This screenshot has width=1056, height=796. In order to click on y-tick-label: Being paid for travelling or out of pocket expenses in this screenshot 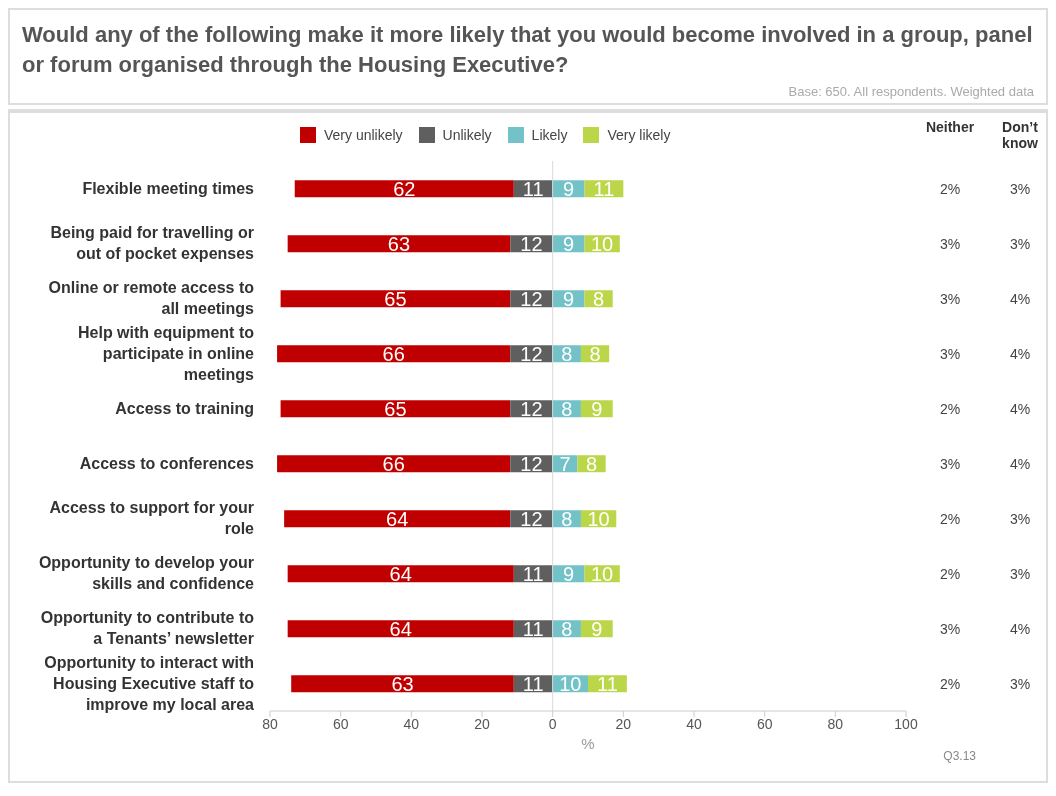, I will do `click(152, 243)`.